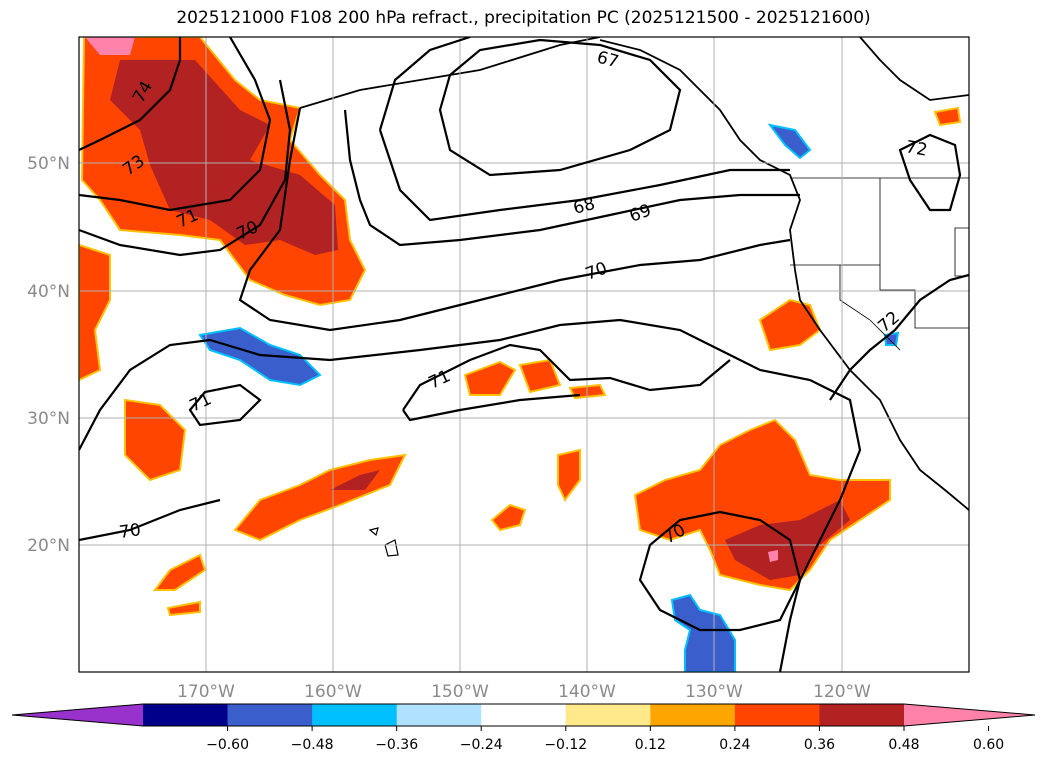 This screenshot has width=1047, height=765. Describe the element at coordinates (206, 692) in the screenshot. I see `lon-label: 170°W` at that location.